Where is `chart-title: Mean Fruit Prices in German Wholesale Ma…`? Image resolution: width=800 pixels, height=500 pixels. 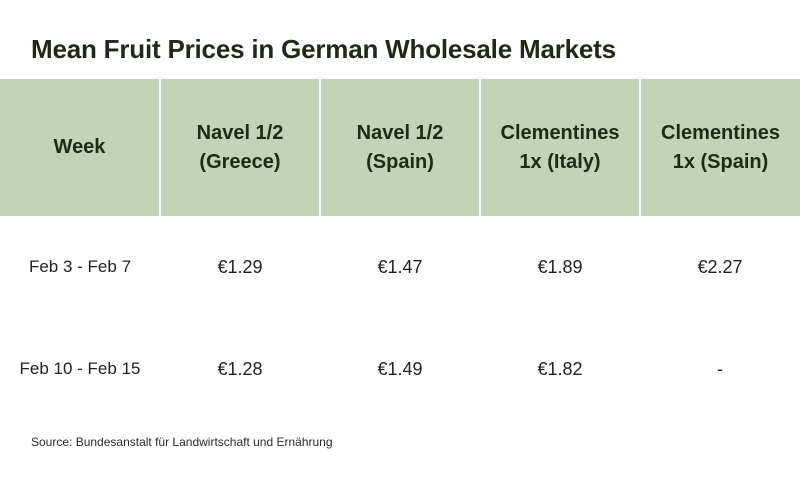
chart-title: Mean Fruit Prices in German Wholesale Ma… is located at coordinates (323, 49).